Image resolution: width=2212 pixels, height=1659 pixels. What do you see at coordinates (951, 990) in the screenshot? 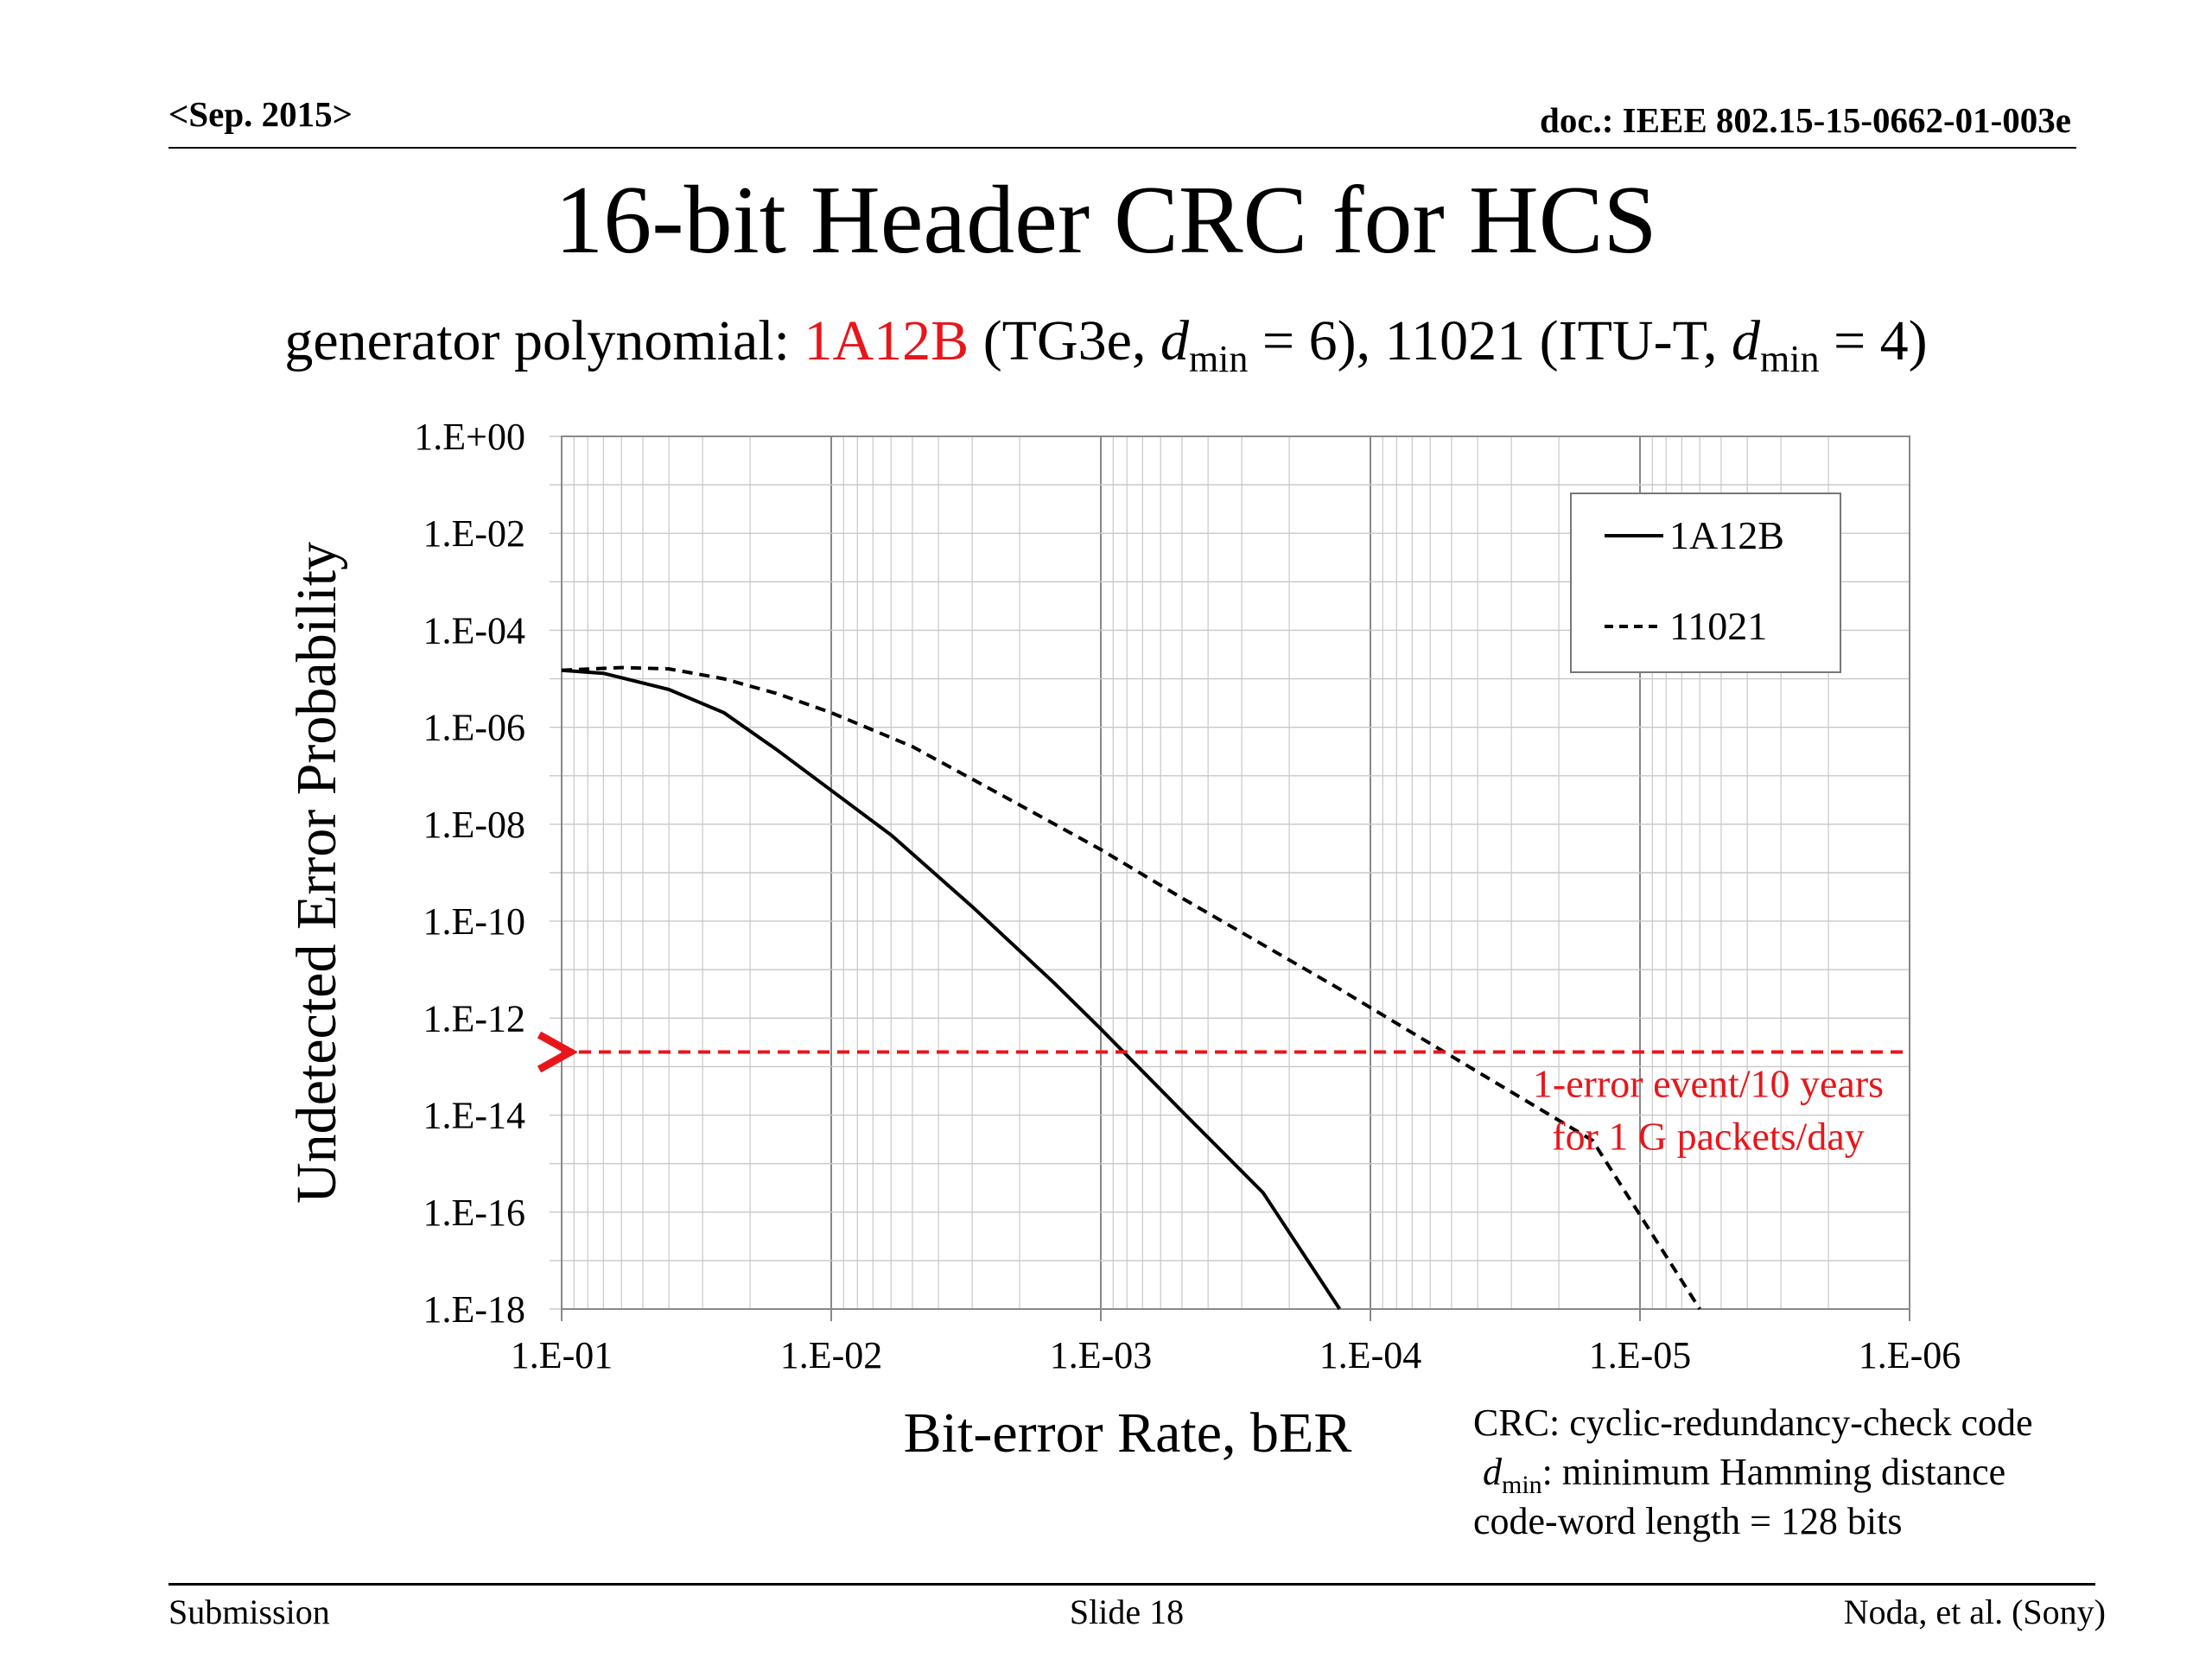
I see `series-line-1A12B` at bounding box center [951, 990].